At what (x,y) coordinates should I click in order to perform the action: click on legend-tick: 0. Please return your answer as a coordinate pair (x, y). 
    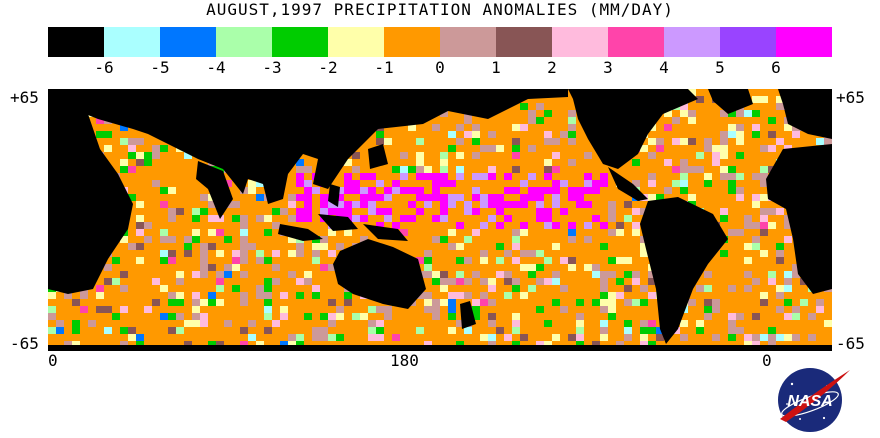
    Looking at the image, I should click on (440, 67).